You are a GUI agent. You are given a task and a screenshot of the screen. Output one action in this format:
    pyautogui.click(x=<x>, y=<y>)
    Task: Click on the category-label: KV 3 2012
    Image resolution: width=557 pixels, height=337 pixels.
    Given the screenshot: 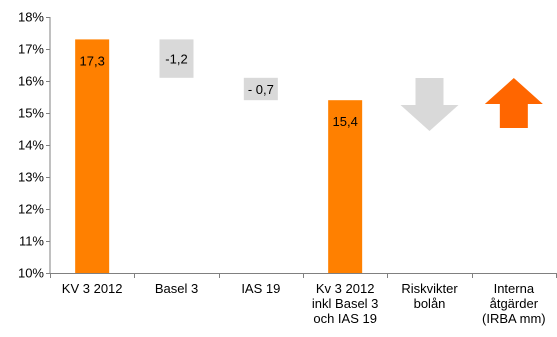 What is the action you would take?
    pyautogui.click(x=92, y=288)
    